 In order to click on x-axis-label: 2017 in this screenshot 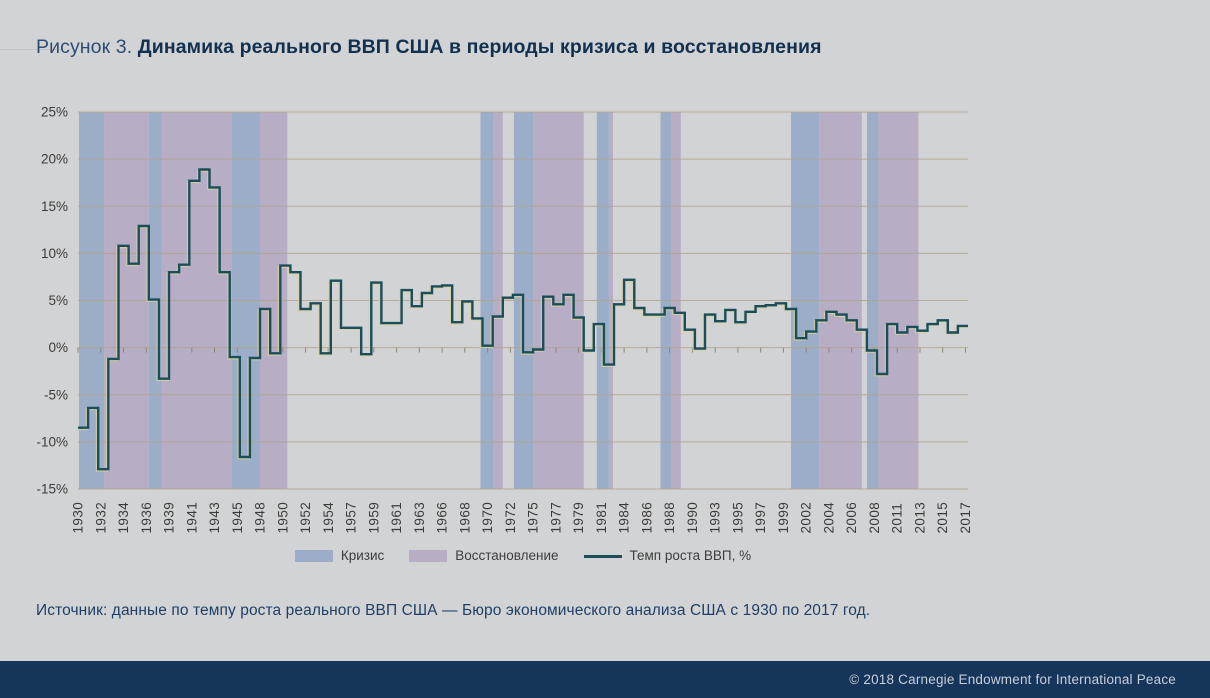, I will do `click(965, 518)`.